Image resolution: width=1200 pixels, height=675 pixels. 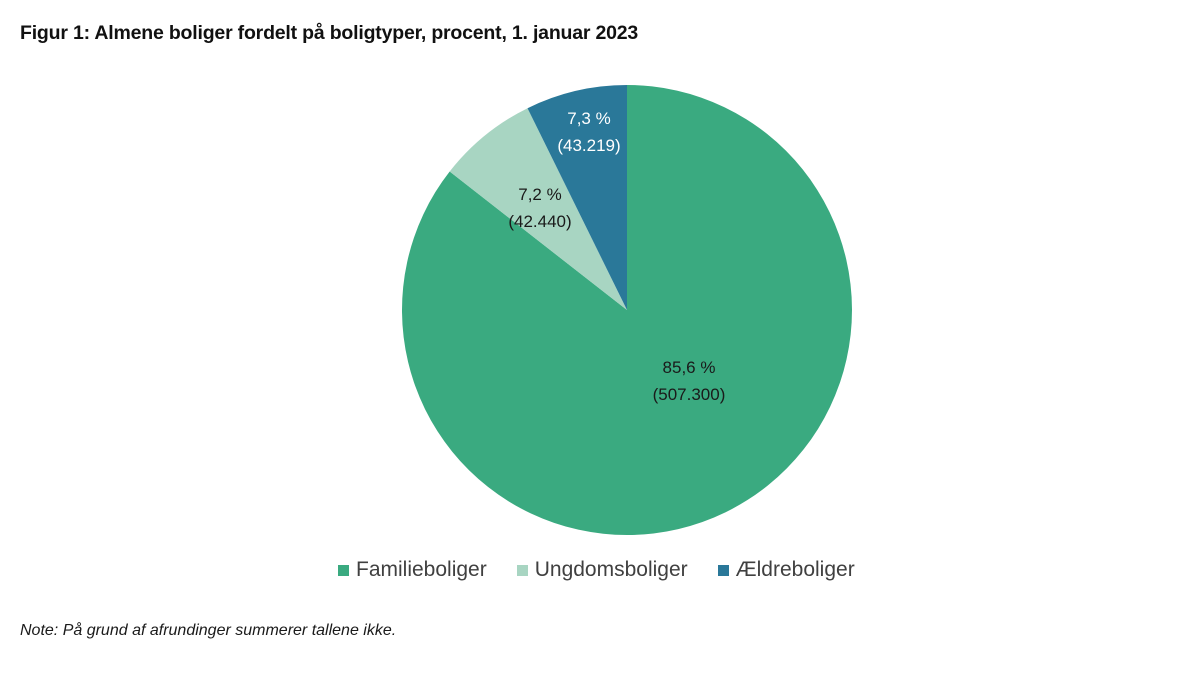 I want to click on slice-label-familieboliger-pct: 85,6 %, so click(x=689, y=367).